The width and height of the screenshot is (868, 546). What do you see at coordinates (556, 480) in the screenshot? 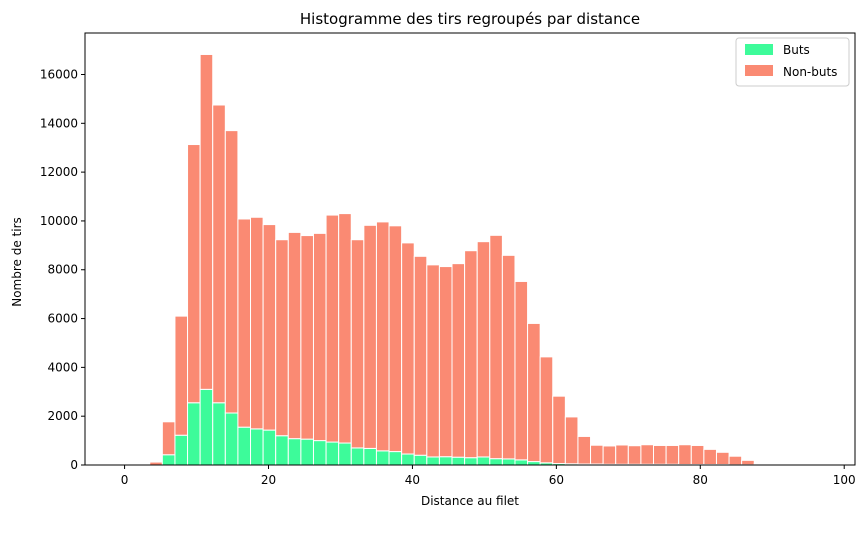
I see `x-tick-label: 60` at bounding box center [556, 480].